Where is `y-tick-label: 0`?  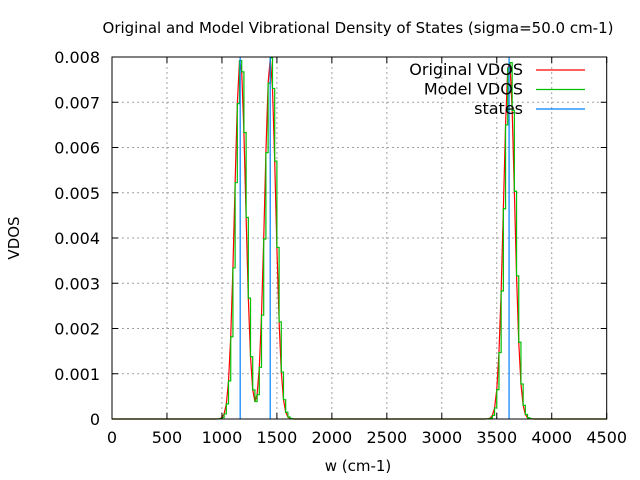
y-tick-label: 0 is located at coordinates (95, 419).